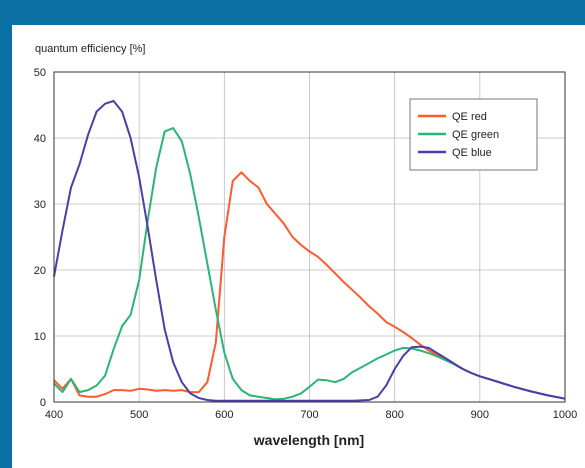  I want to click on x-tick-label: 500, so click(139, 415).